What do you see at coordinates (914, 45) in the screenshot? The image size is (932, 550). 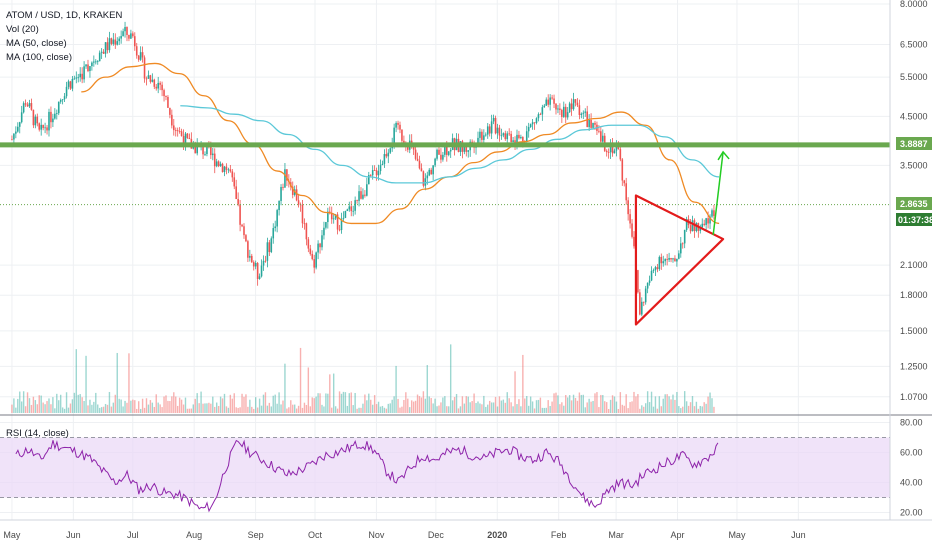 I see `price-tick-label: 6.5000` at bounding box center [914, 45].